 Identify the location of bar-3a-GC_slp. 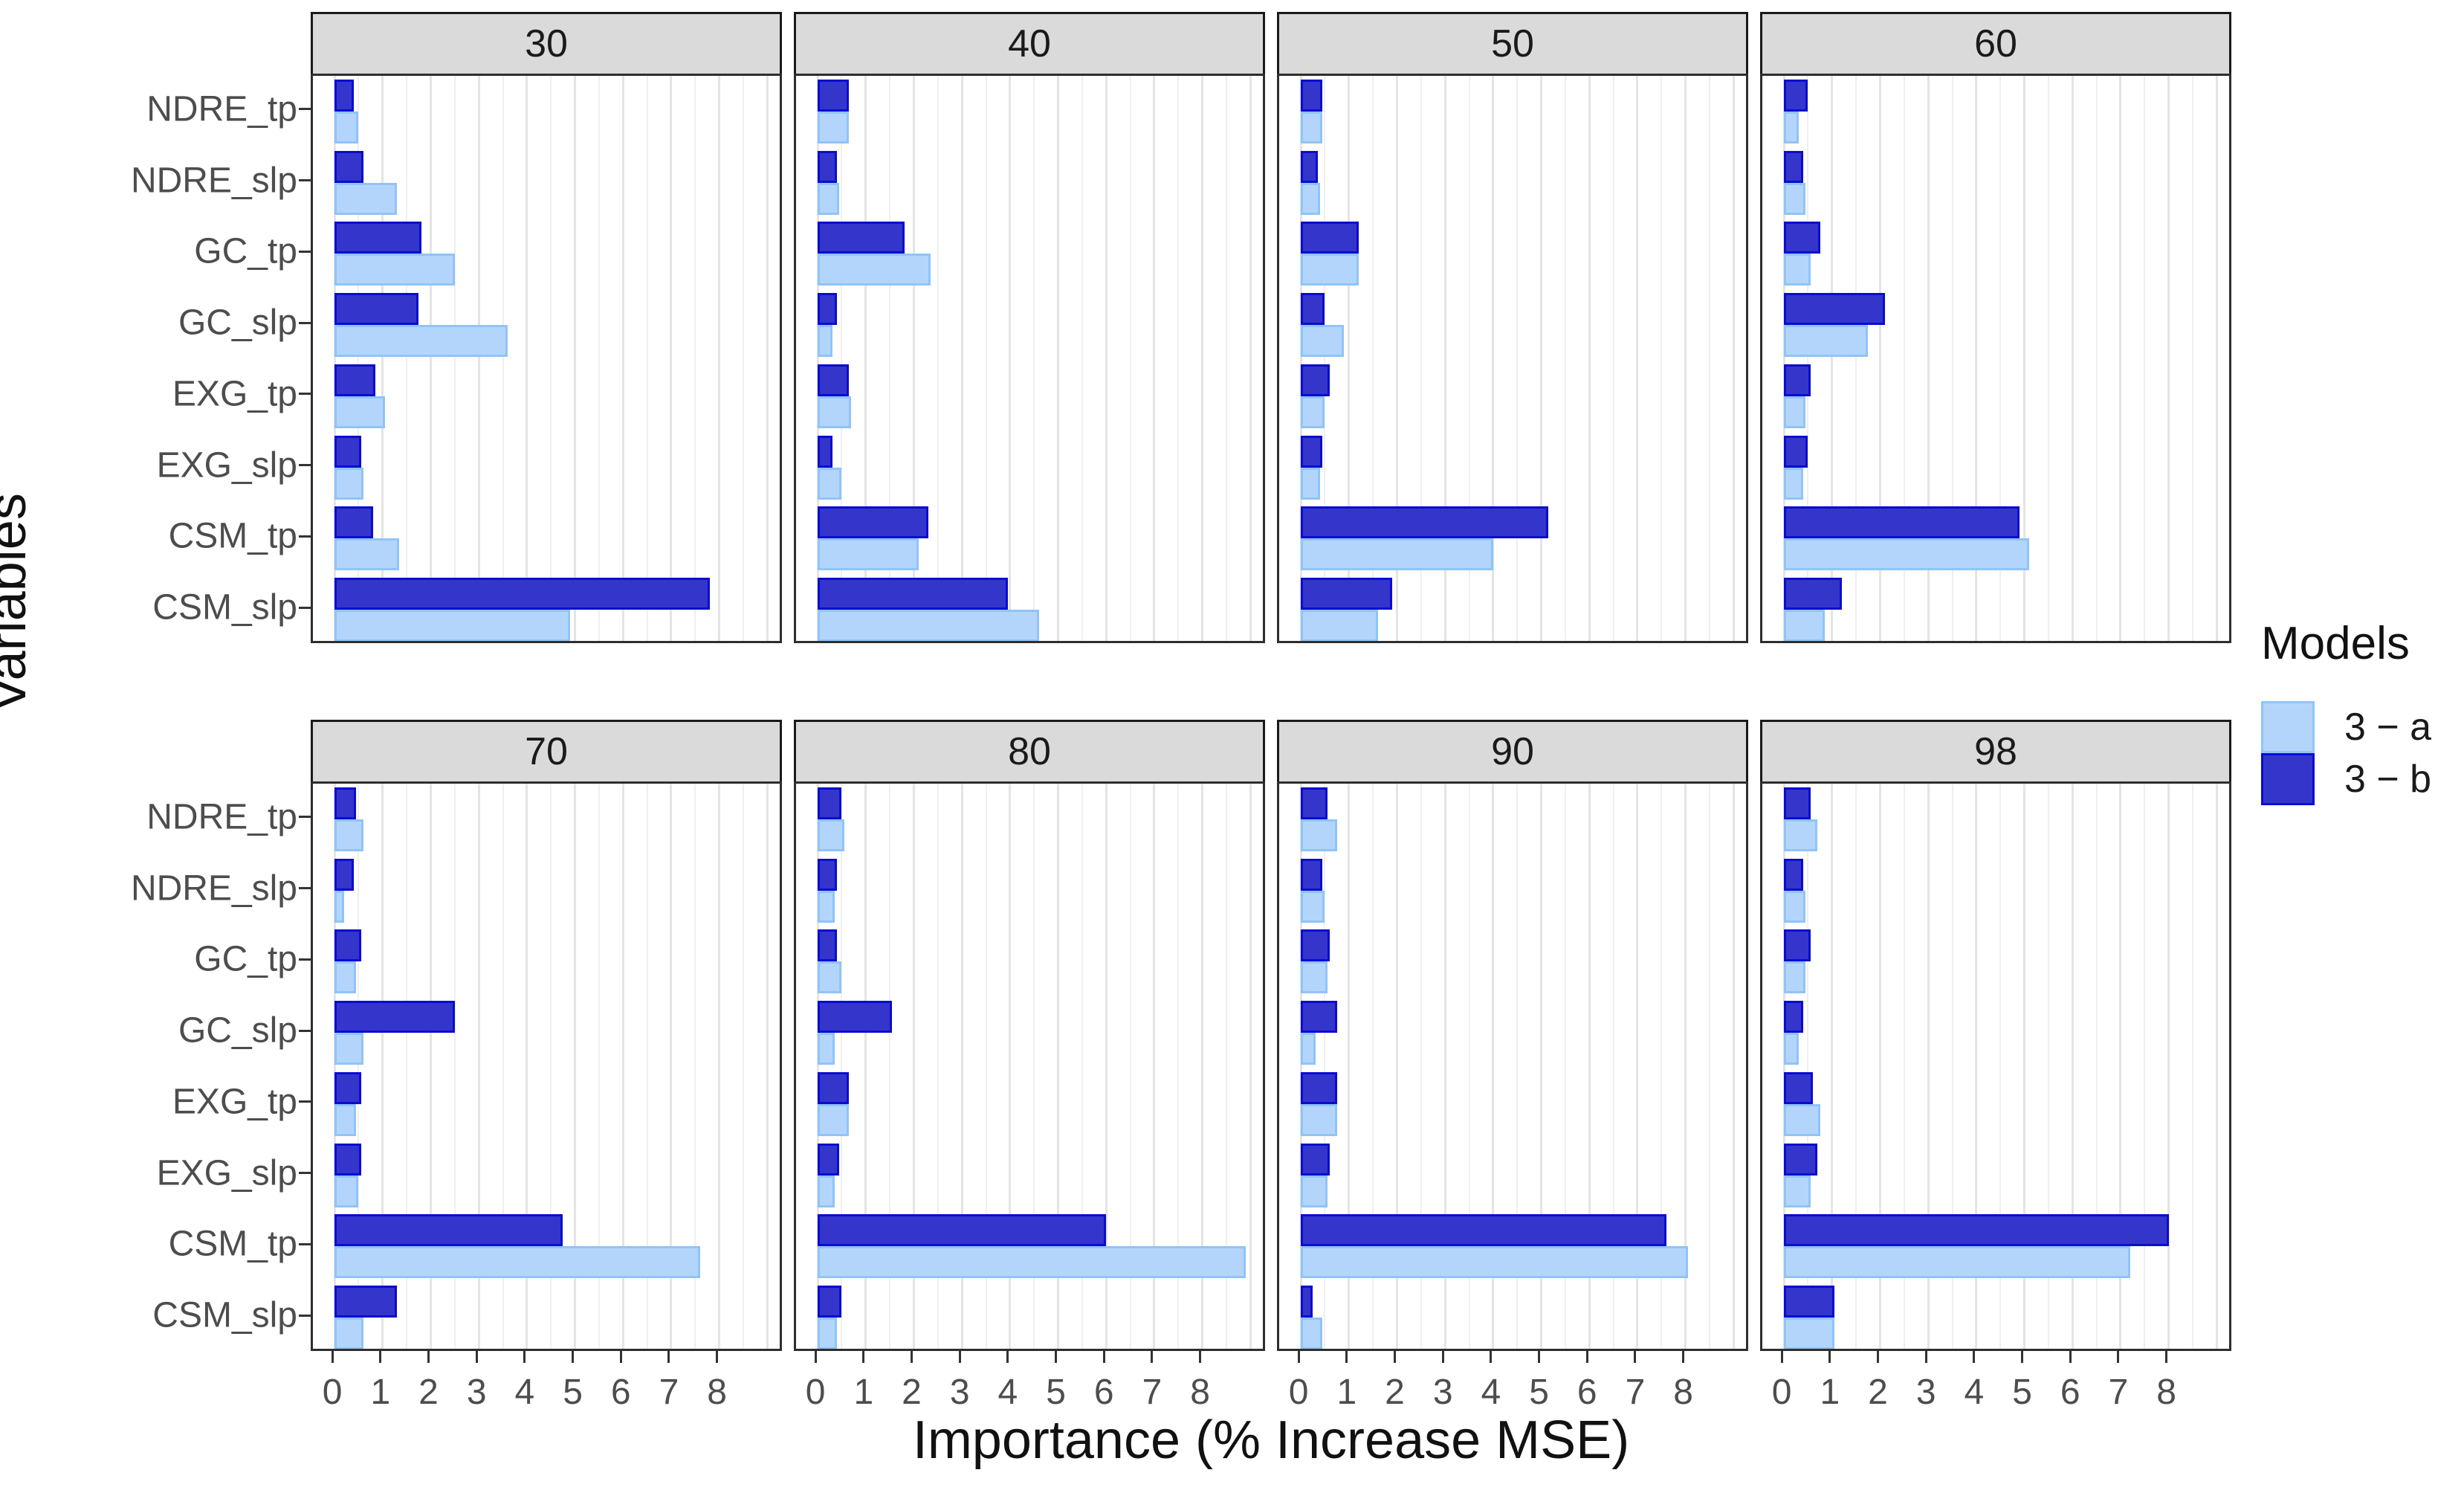
(827, 1049).